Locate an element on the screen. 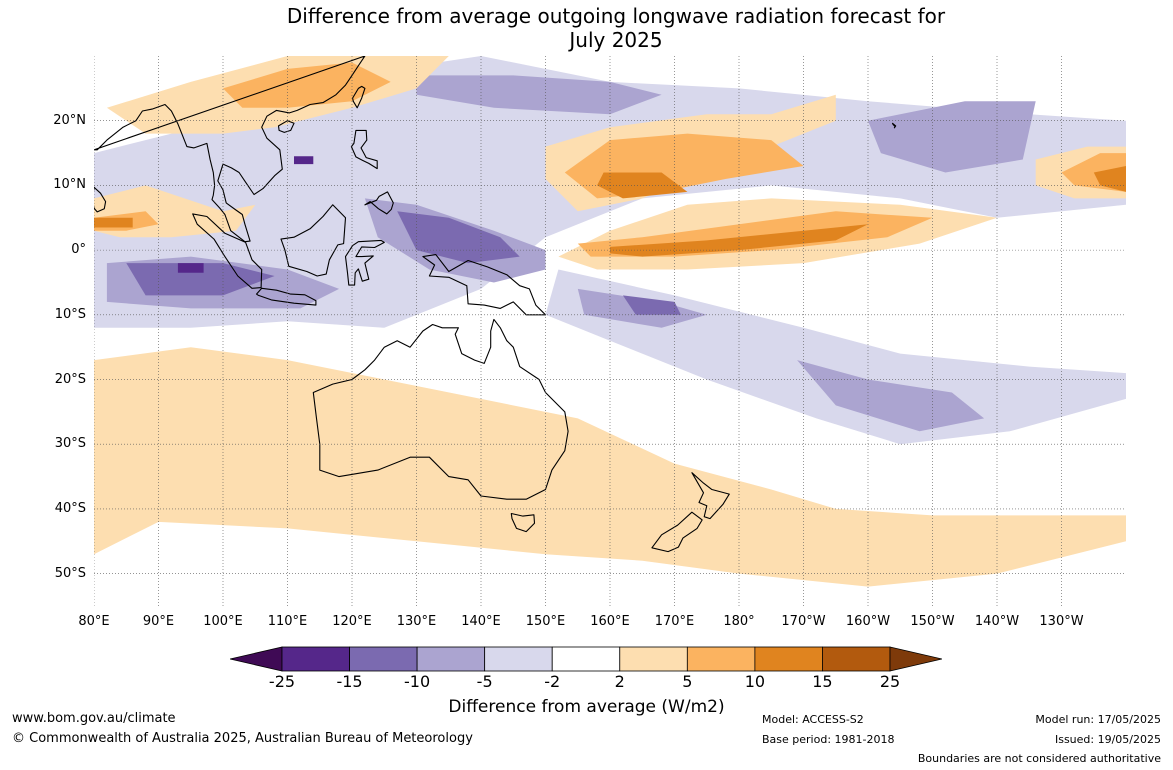 Image resolution: width=1173 pixels, height=770 pixels. footer-base-period: Base period: 1981-2018 is located at coordinates (828, 739).